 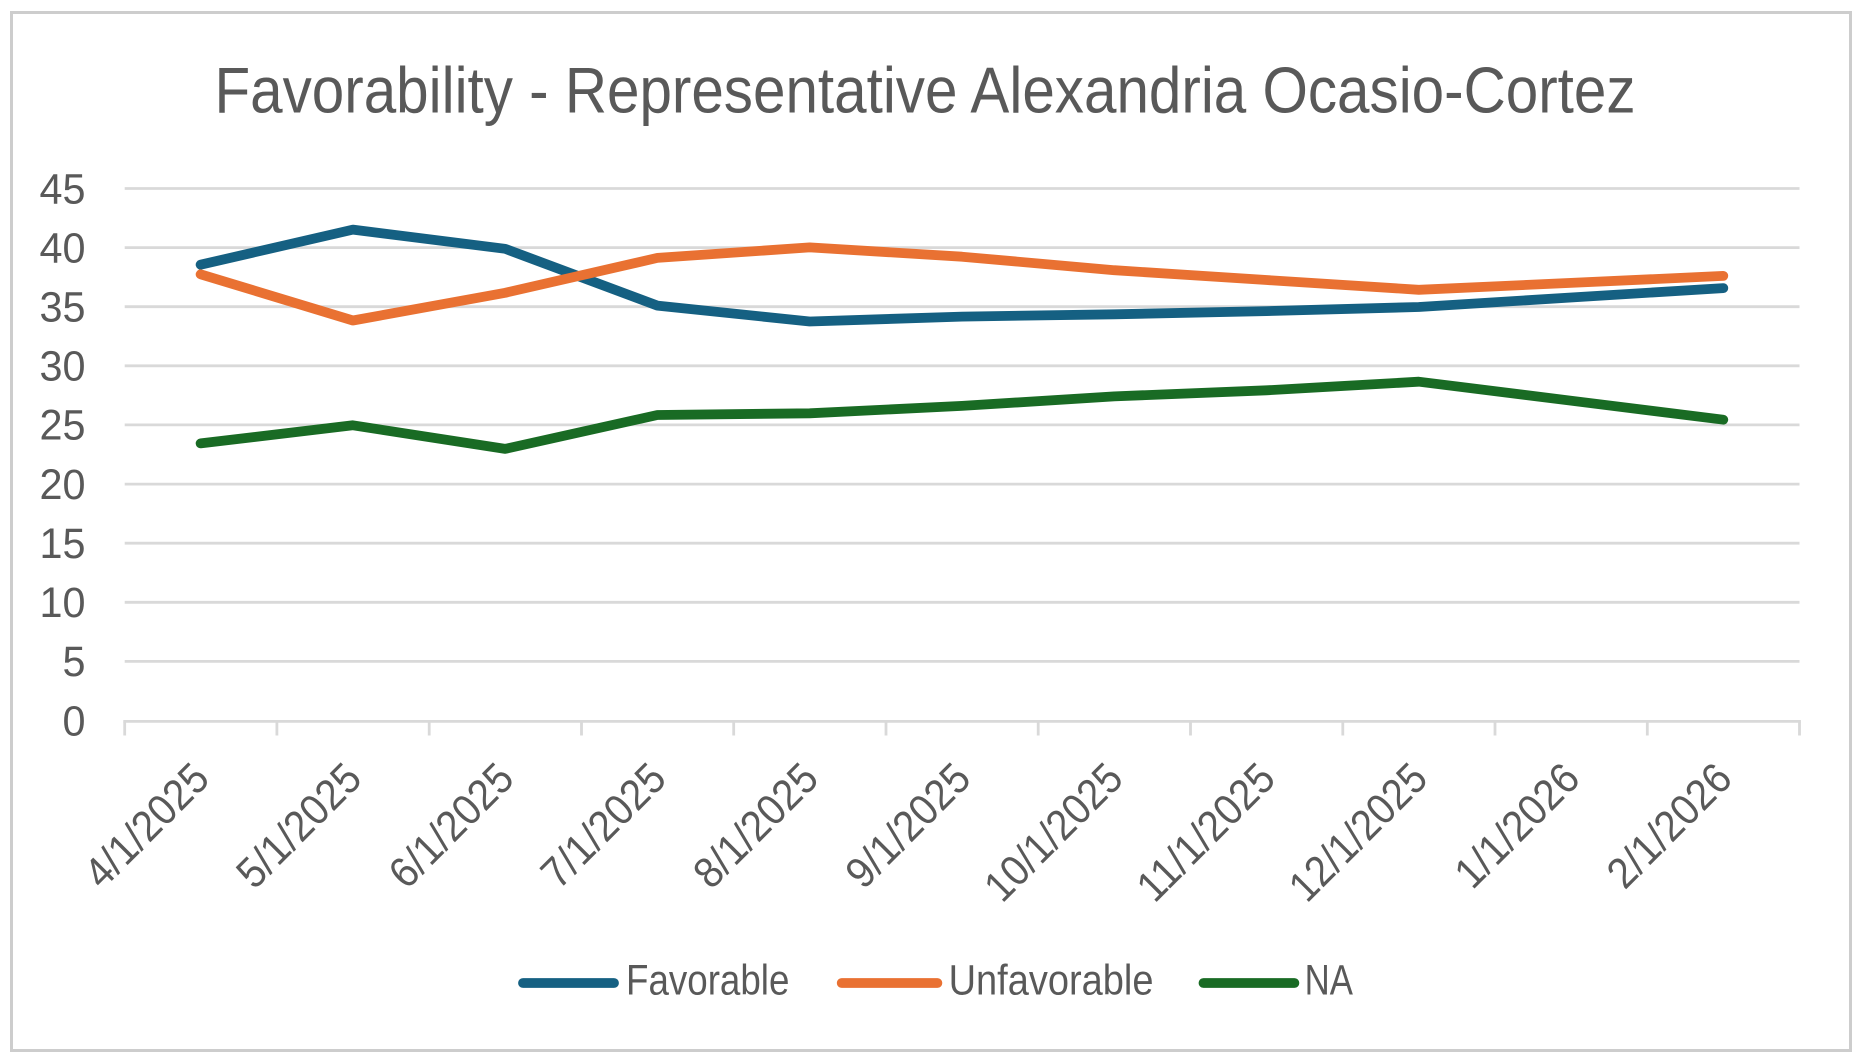 I want to click on svg-text: 45, so click(x=63, y=189).